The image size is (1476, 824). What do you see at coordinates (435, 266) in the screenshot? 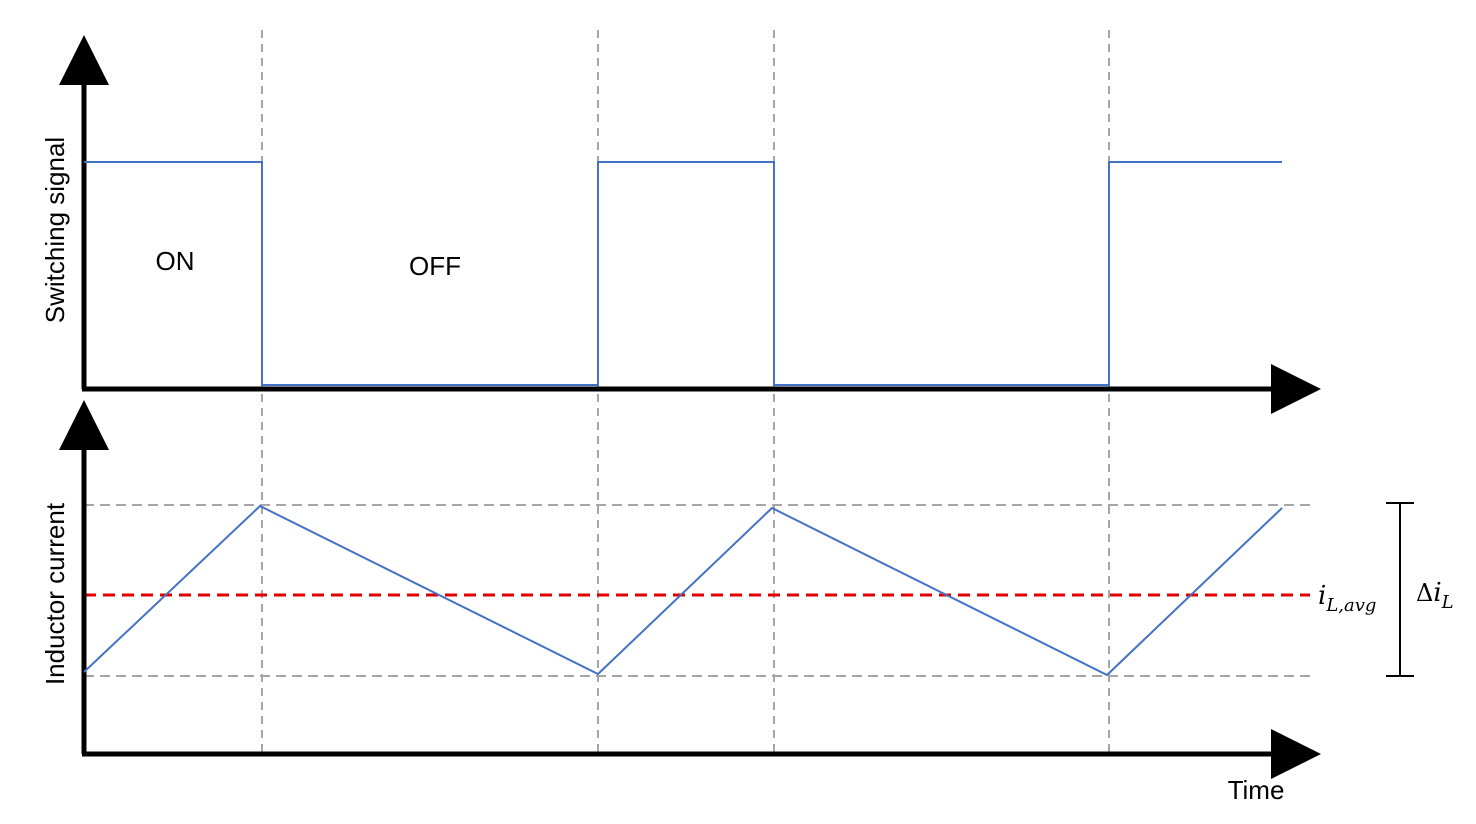
I see `off-label: OFF` at bounding box center [435, 266].